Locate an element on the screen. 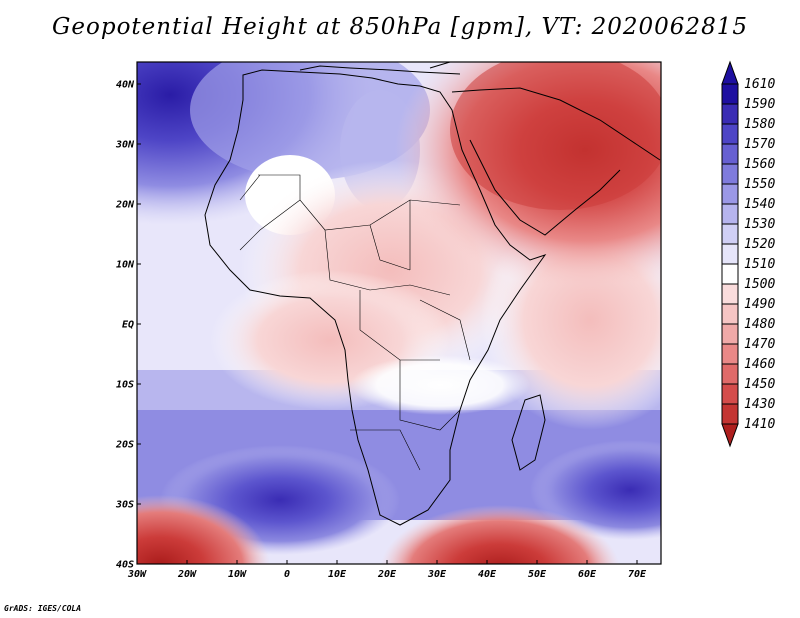 This screenshot has width=800, height=618. colorbar-label: 1480 is located at coordinates (759, 324).